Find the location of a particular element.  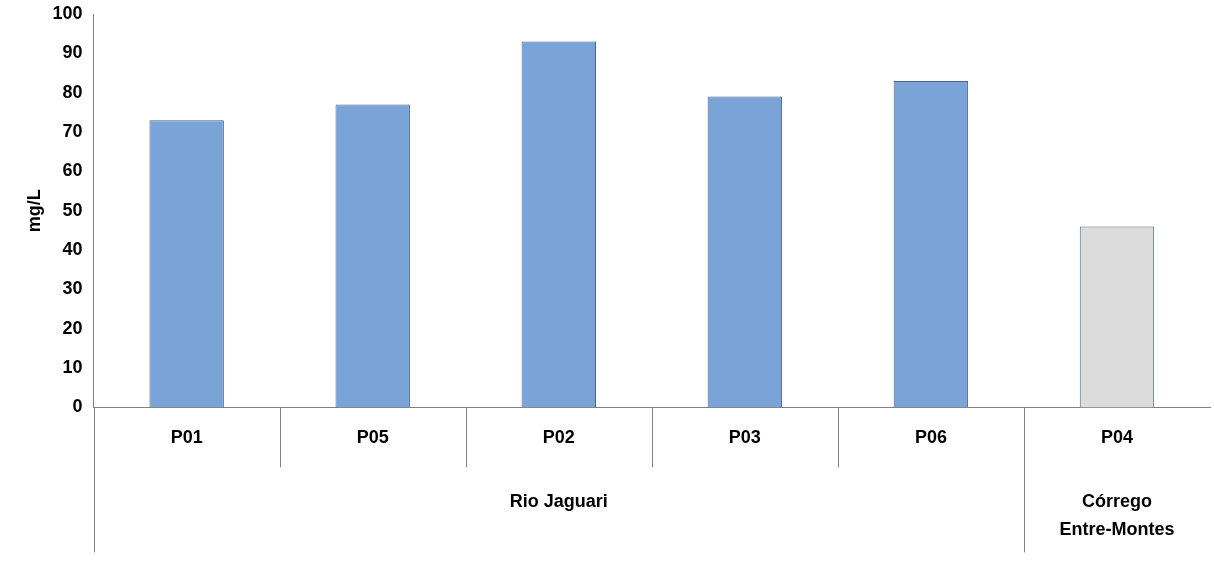

y-tick-label: 20 is located at coordinates (72, 327).